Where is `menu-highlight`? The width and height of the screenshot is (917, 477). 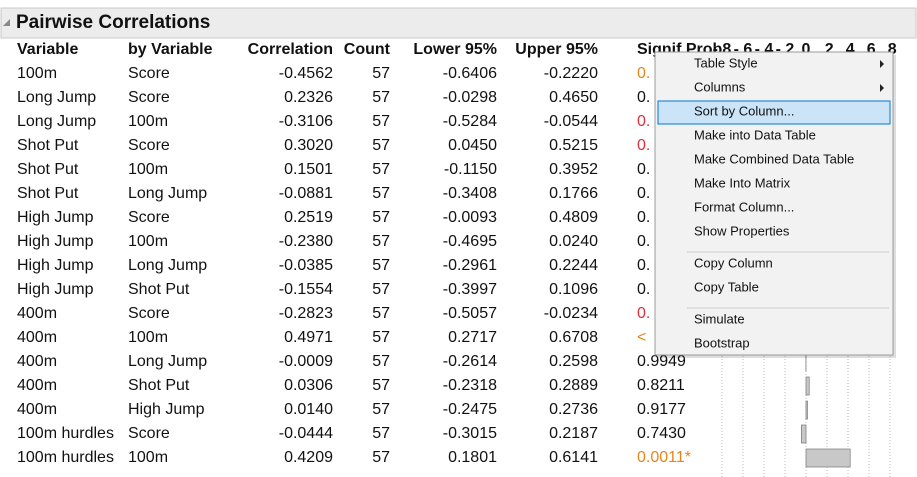
menu-highlight is located at coordinates (774, 112).